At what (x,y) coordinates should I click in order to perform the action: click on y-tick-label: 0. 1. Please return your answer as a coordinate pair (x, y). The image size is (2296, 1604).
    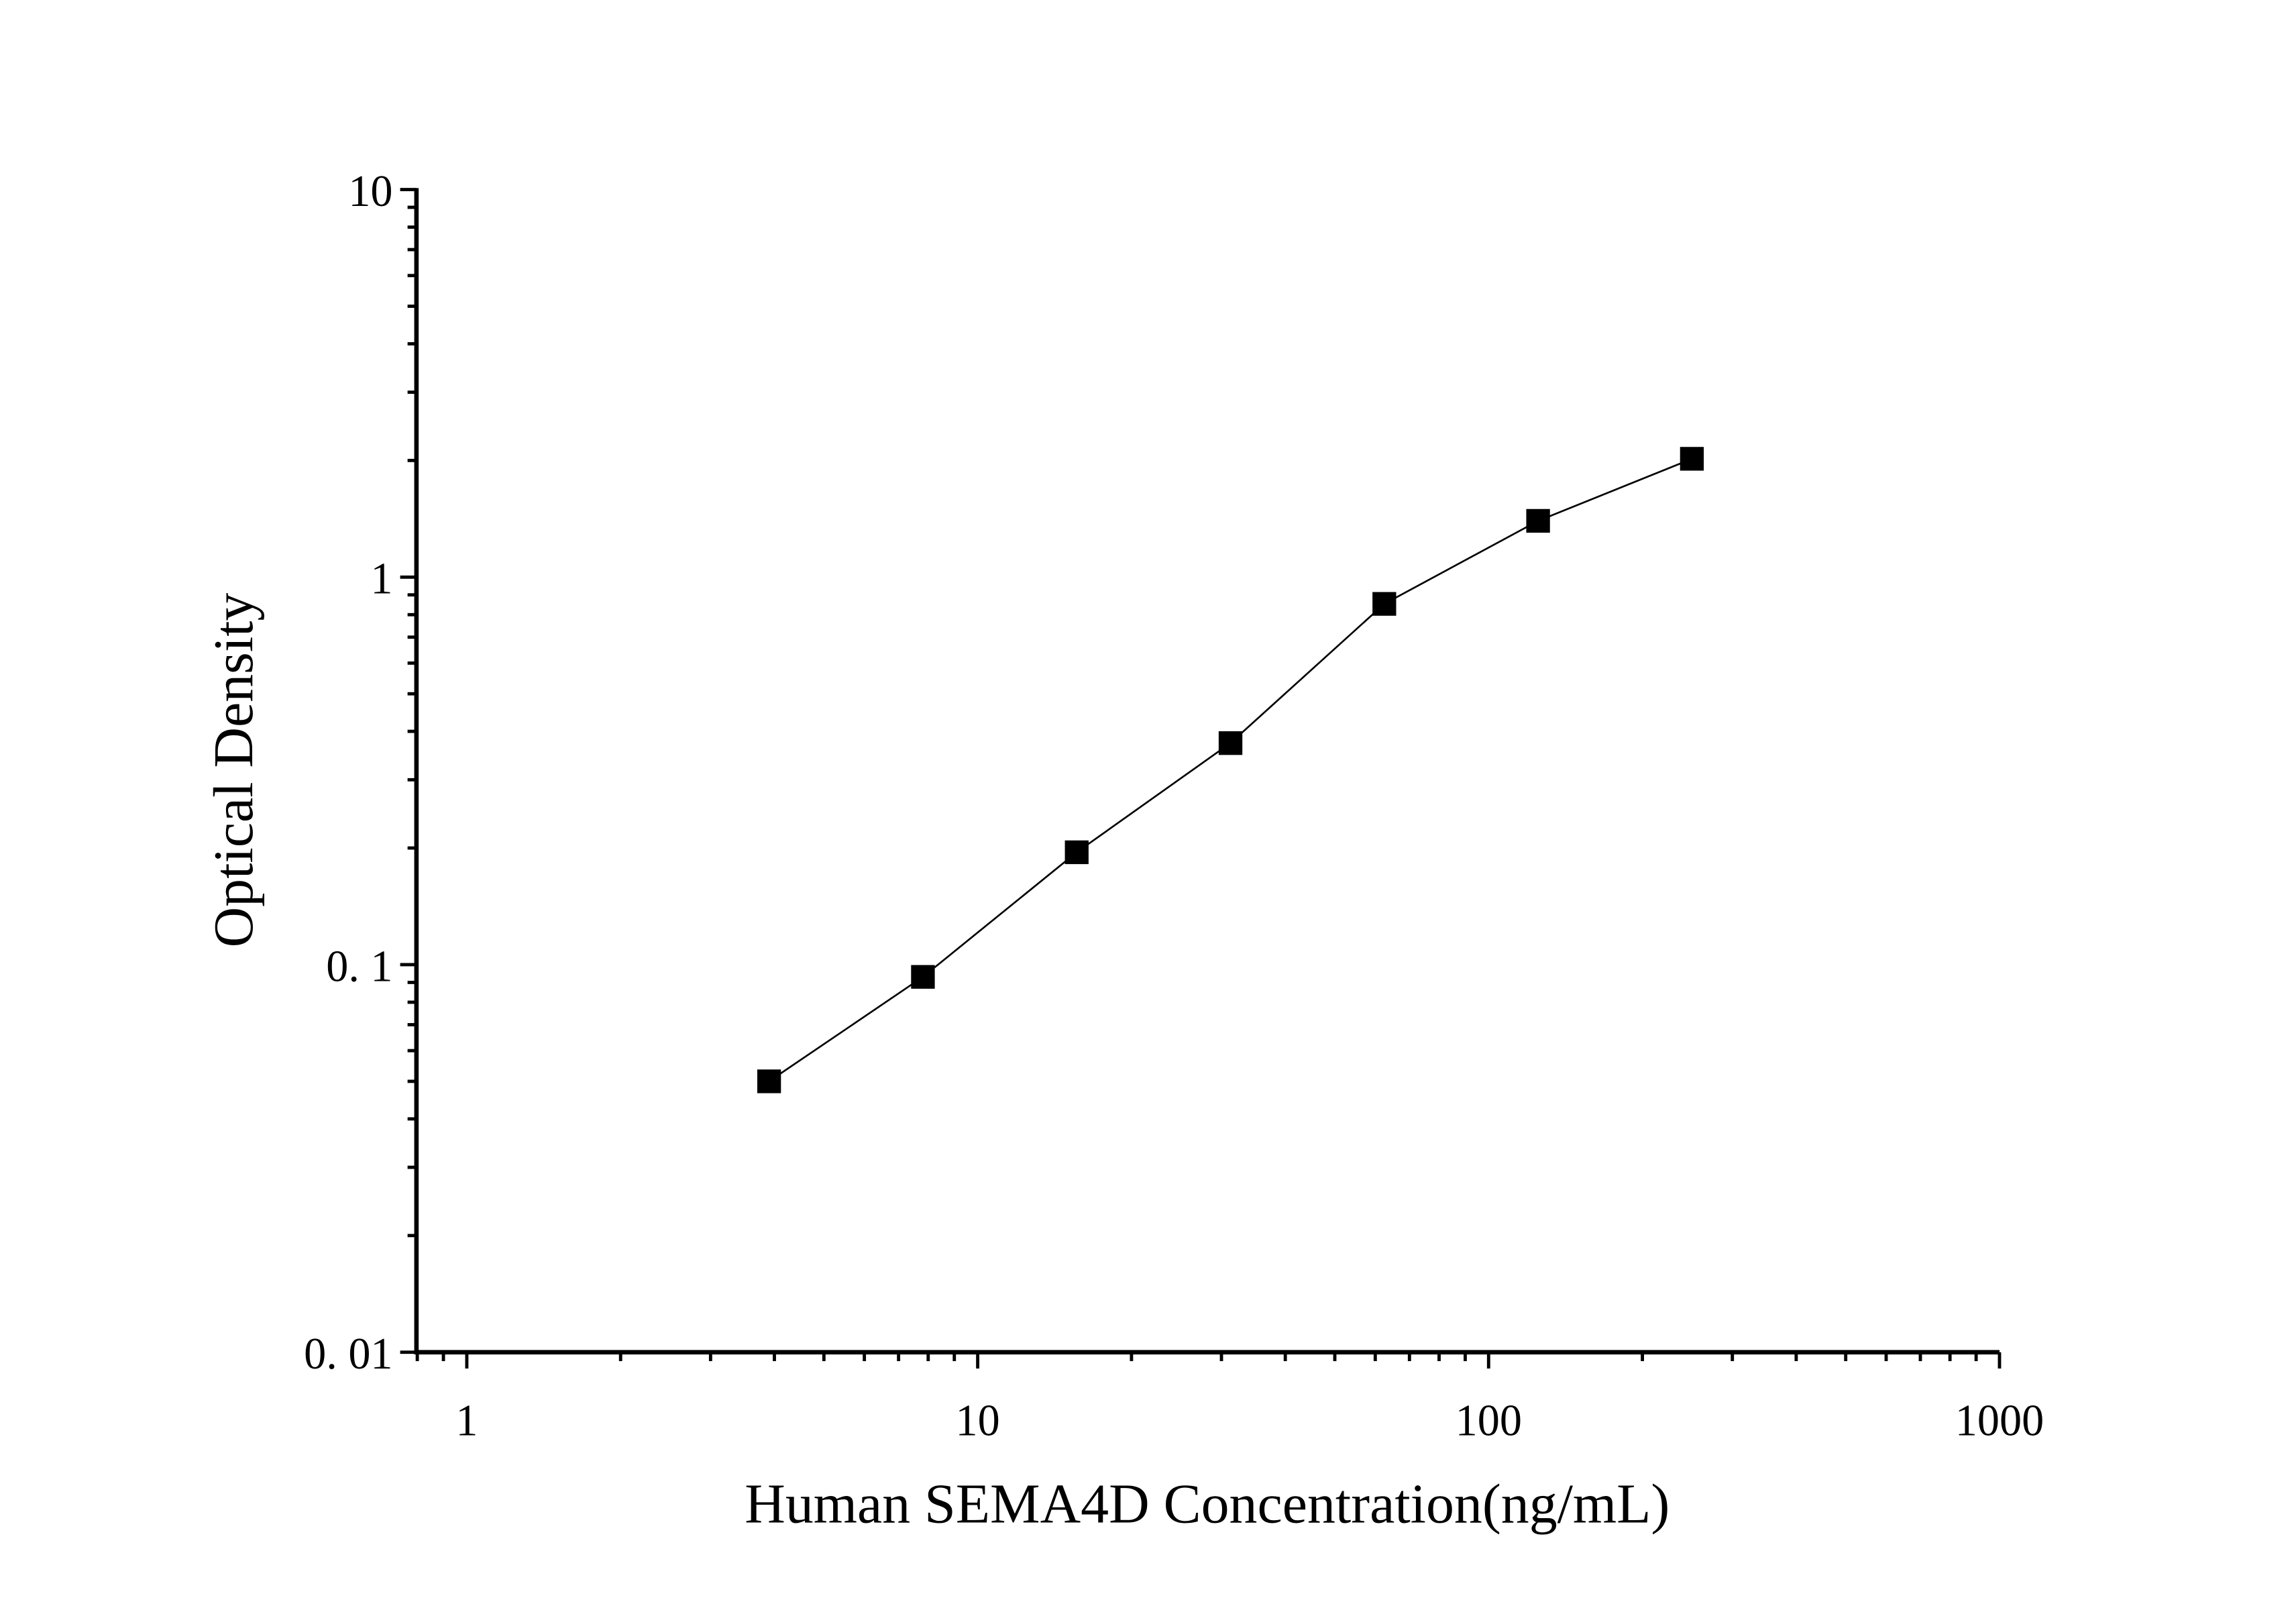
    Looking at the image, I should click on (359, 966).